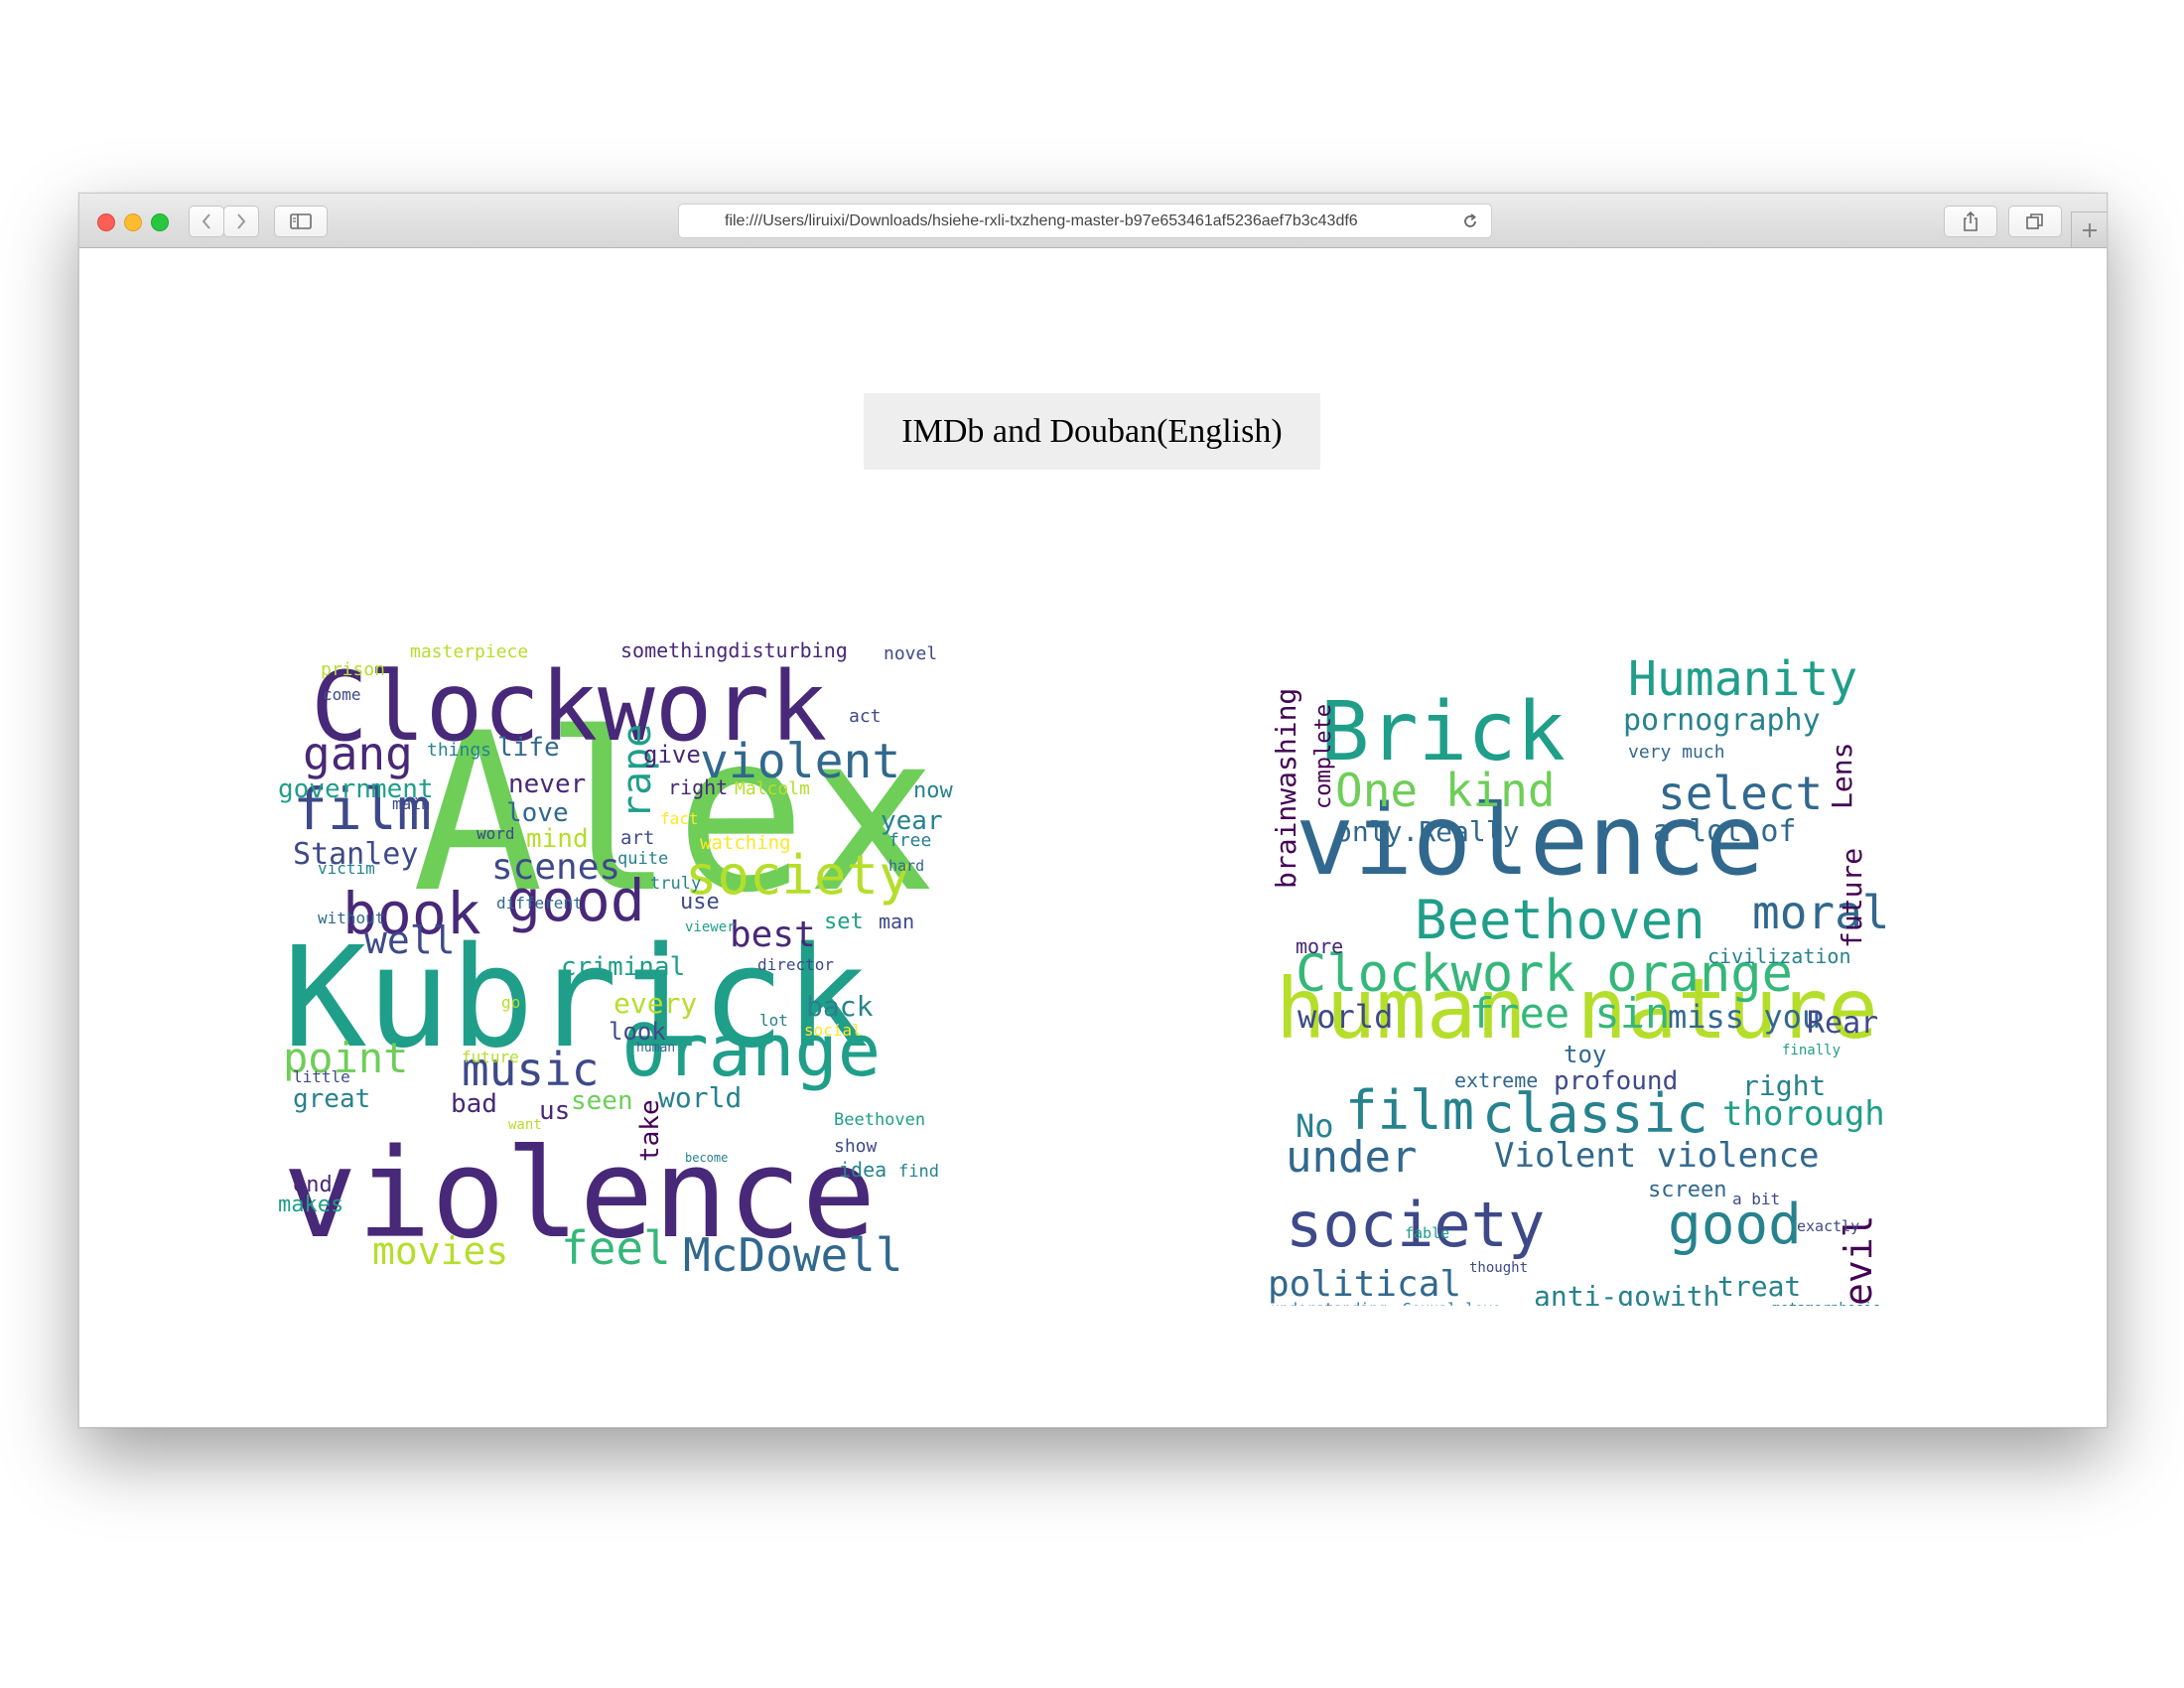  What do you see at coordinates (1286, 788) in the screenshot?
I see `word-brainwashing: brainwashing` at bounding box center [1286, 788].